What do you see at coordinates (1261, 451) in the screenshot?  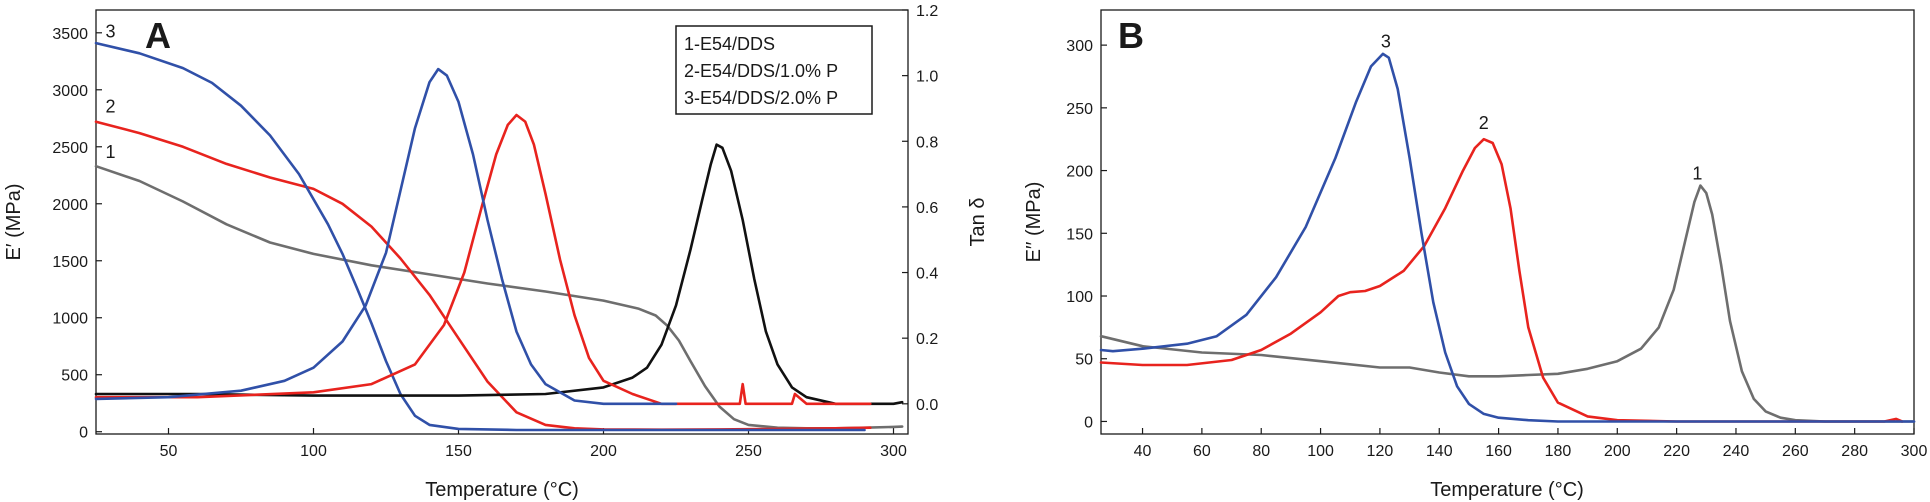 I see `x-tick-label: 80` at bounding box center [1261, 451].